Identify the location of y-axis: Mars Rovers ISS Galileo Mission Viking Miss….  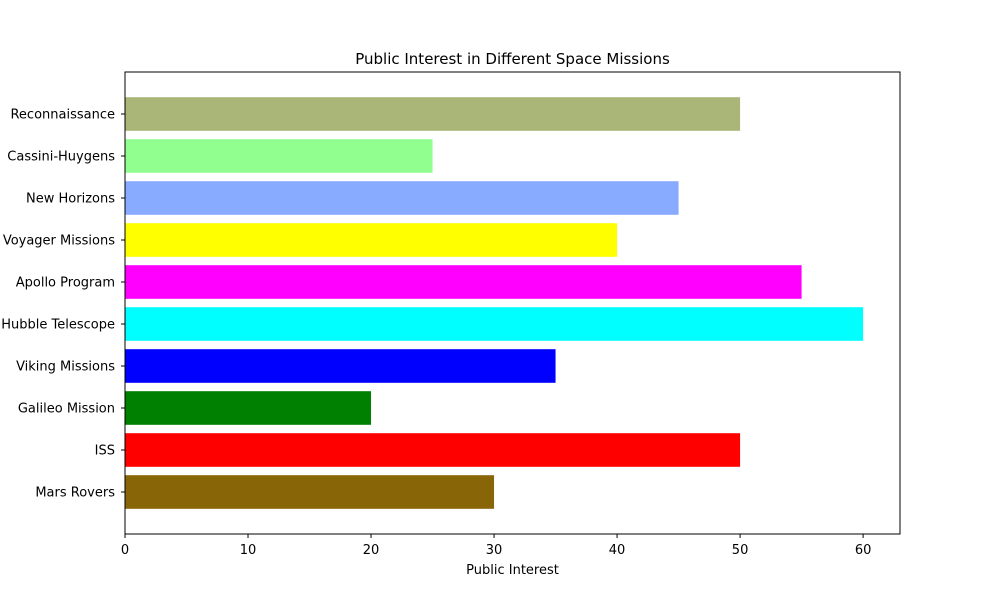
(63, 304).